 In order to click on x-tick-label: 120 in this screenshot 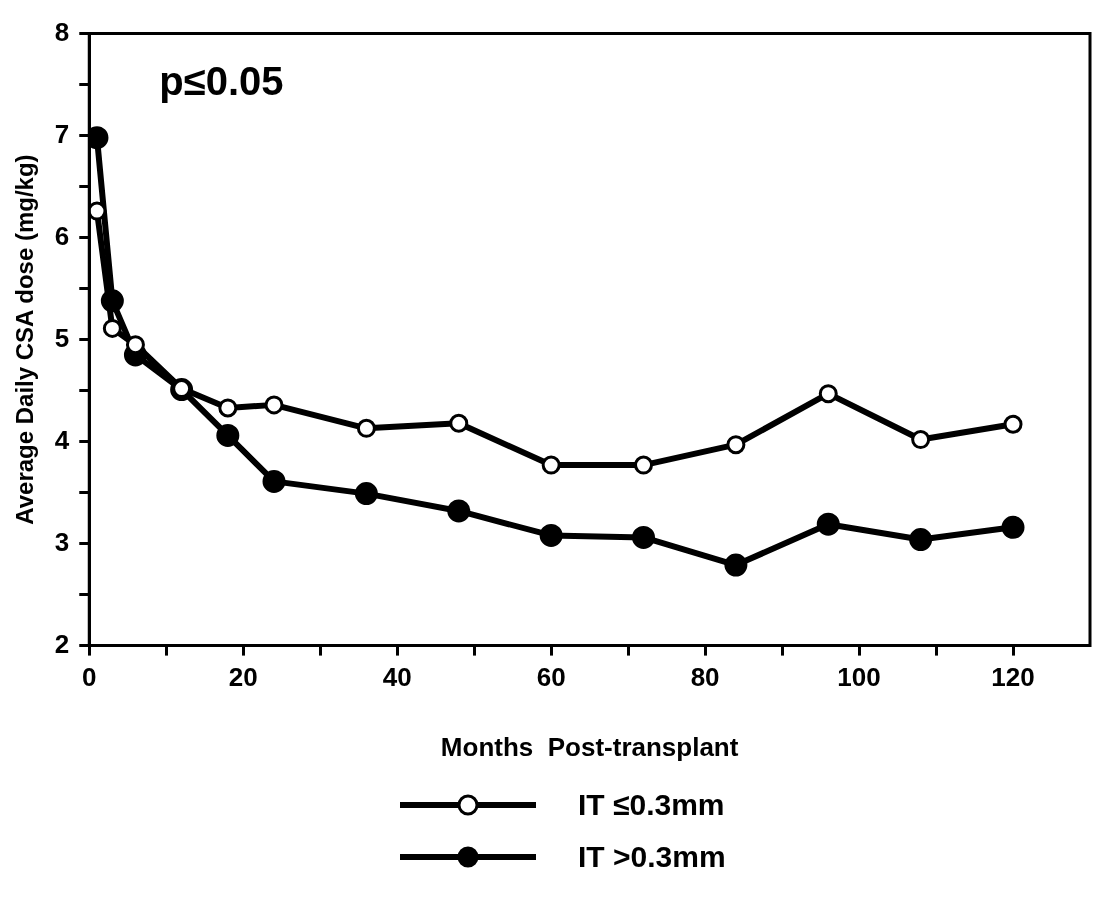, I will do `click(1013, 677)`.